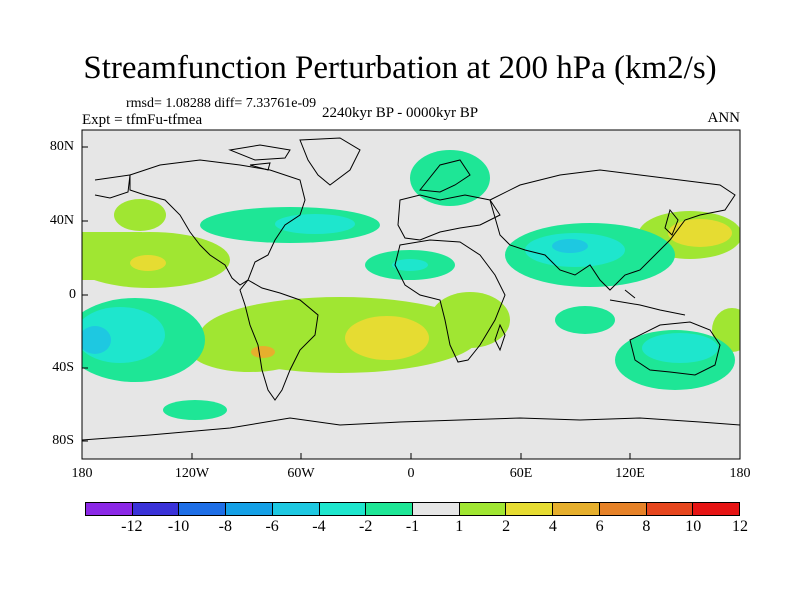 This screenshot has height=600, width=800. What do you see at coordinates (412, 526) in the screenshot?
I see `colorbar-label: -1` at bounding box center [412, 526].